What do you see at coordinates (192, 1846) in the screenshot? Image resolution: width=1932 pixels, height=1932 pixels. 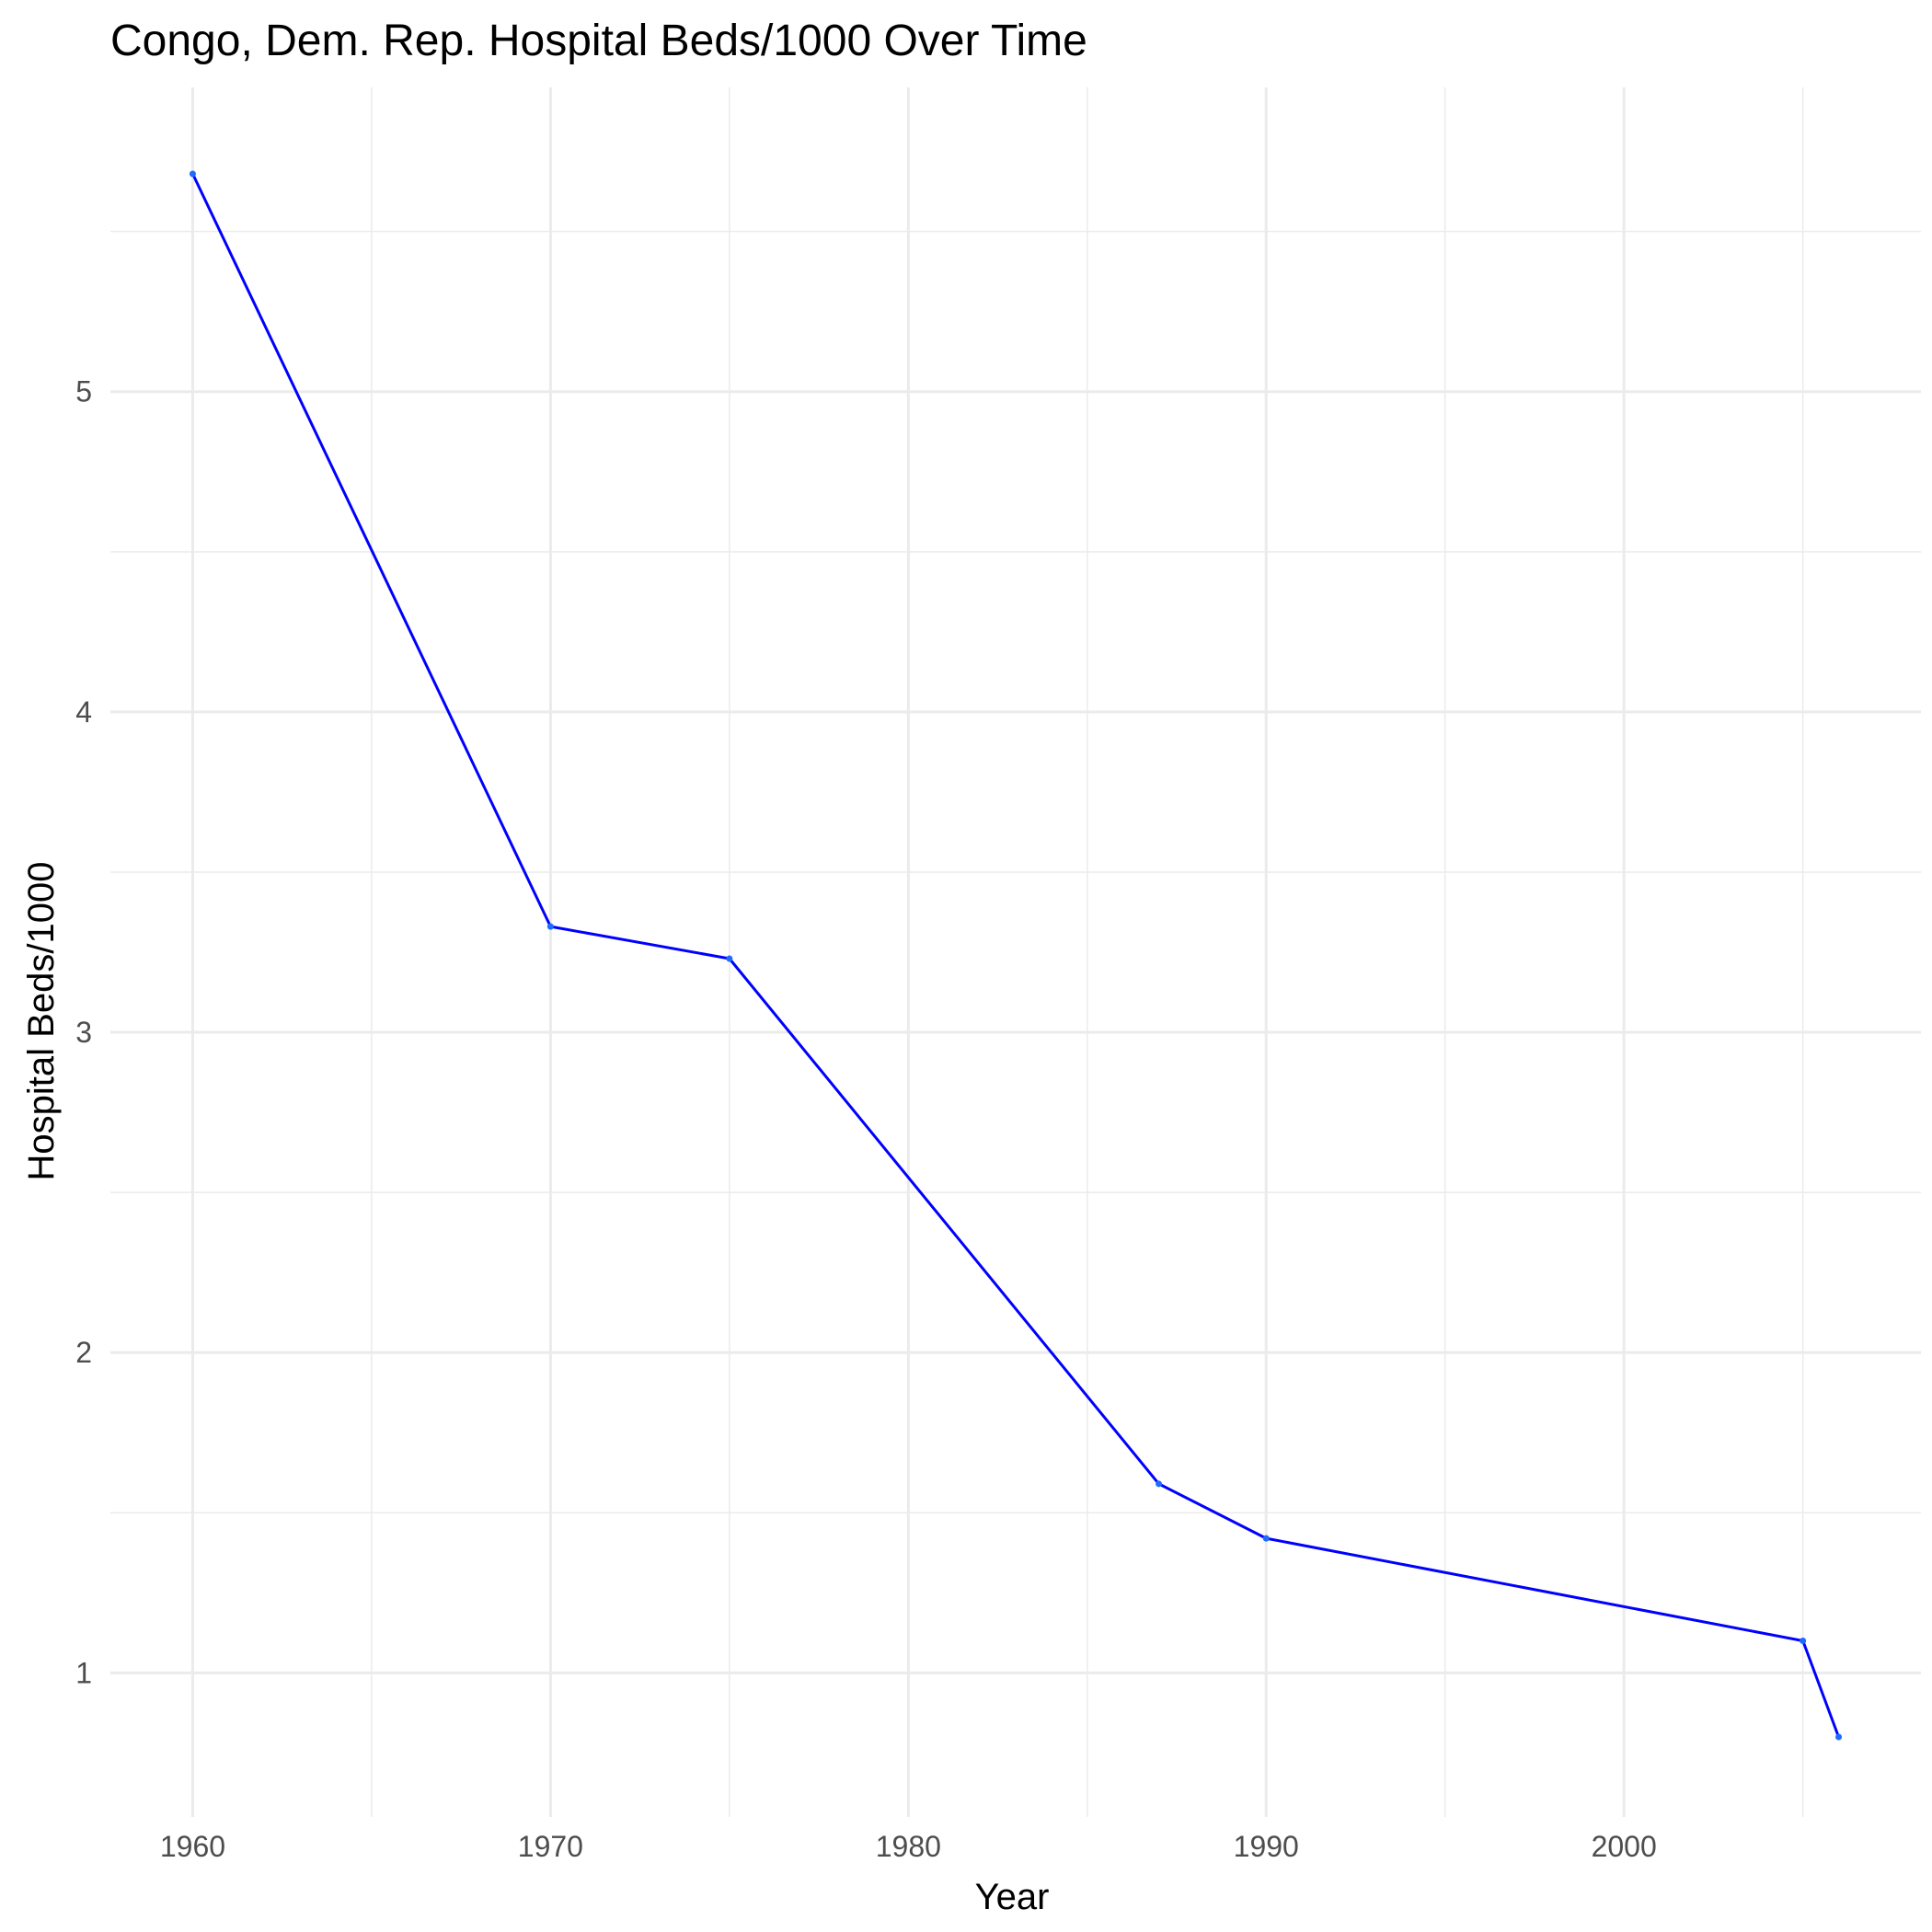 I see `x-tick-label: 1960` at bounding box center [192, 1846].